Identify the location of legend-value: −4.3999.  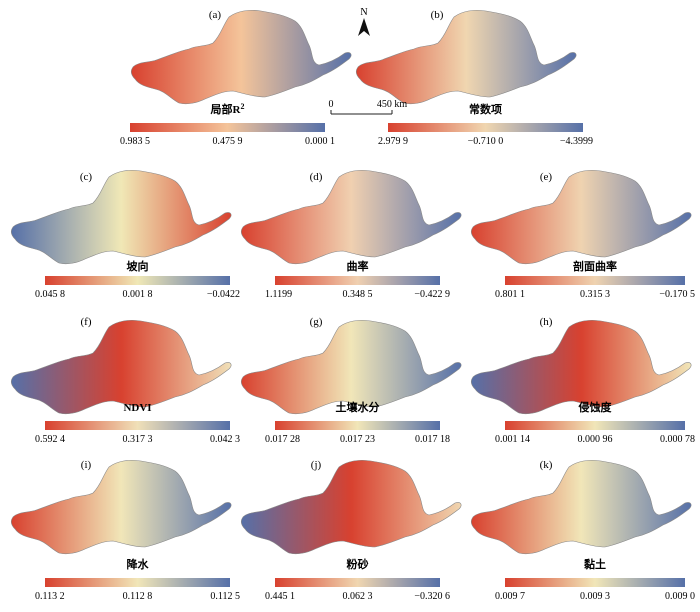
(576, 141).